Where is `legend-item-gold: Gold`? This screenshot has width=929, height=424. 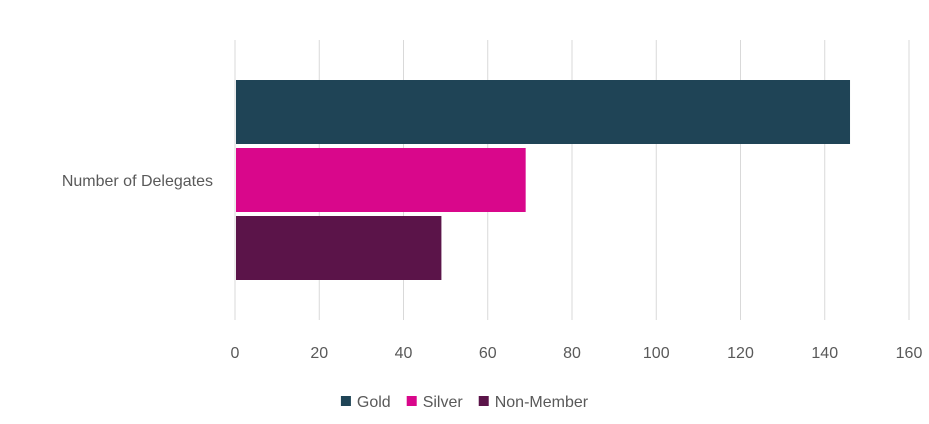
legend-item-gold: Gold is located at coordinates (365, 402).